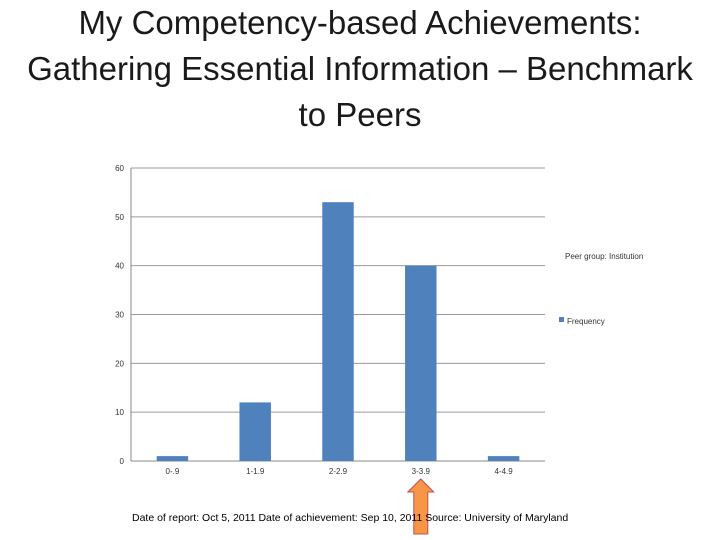 The height and width of the screenshot is (540, 720). Describe the element at coordinates (172, 458) in the screenshot. I see `bar-0-.9` at that location.